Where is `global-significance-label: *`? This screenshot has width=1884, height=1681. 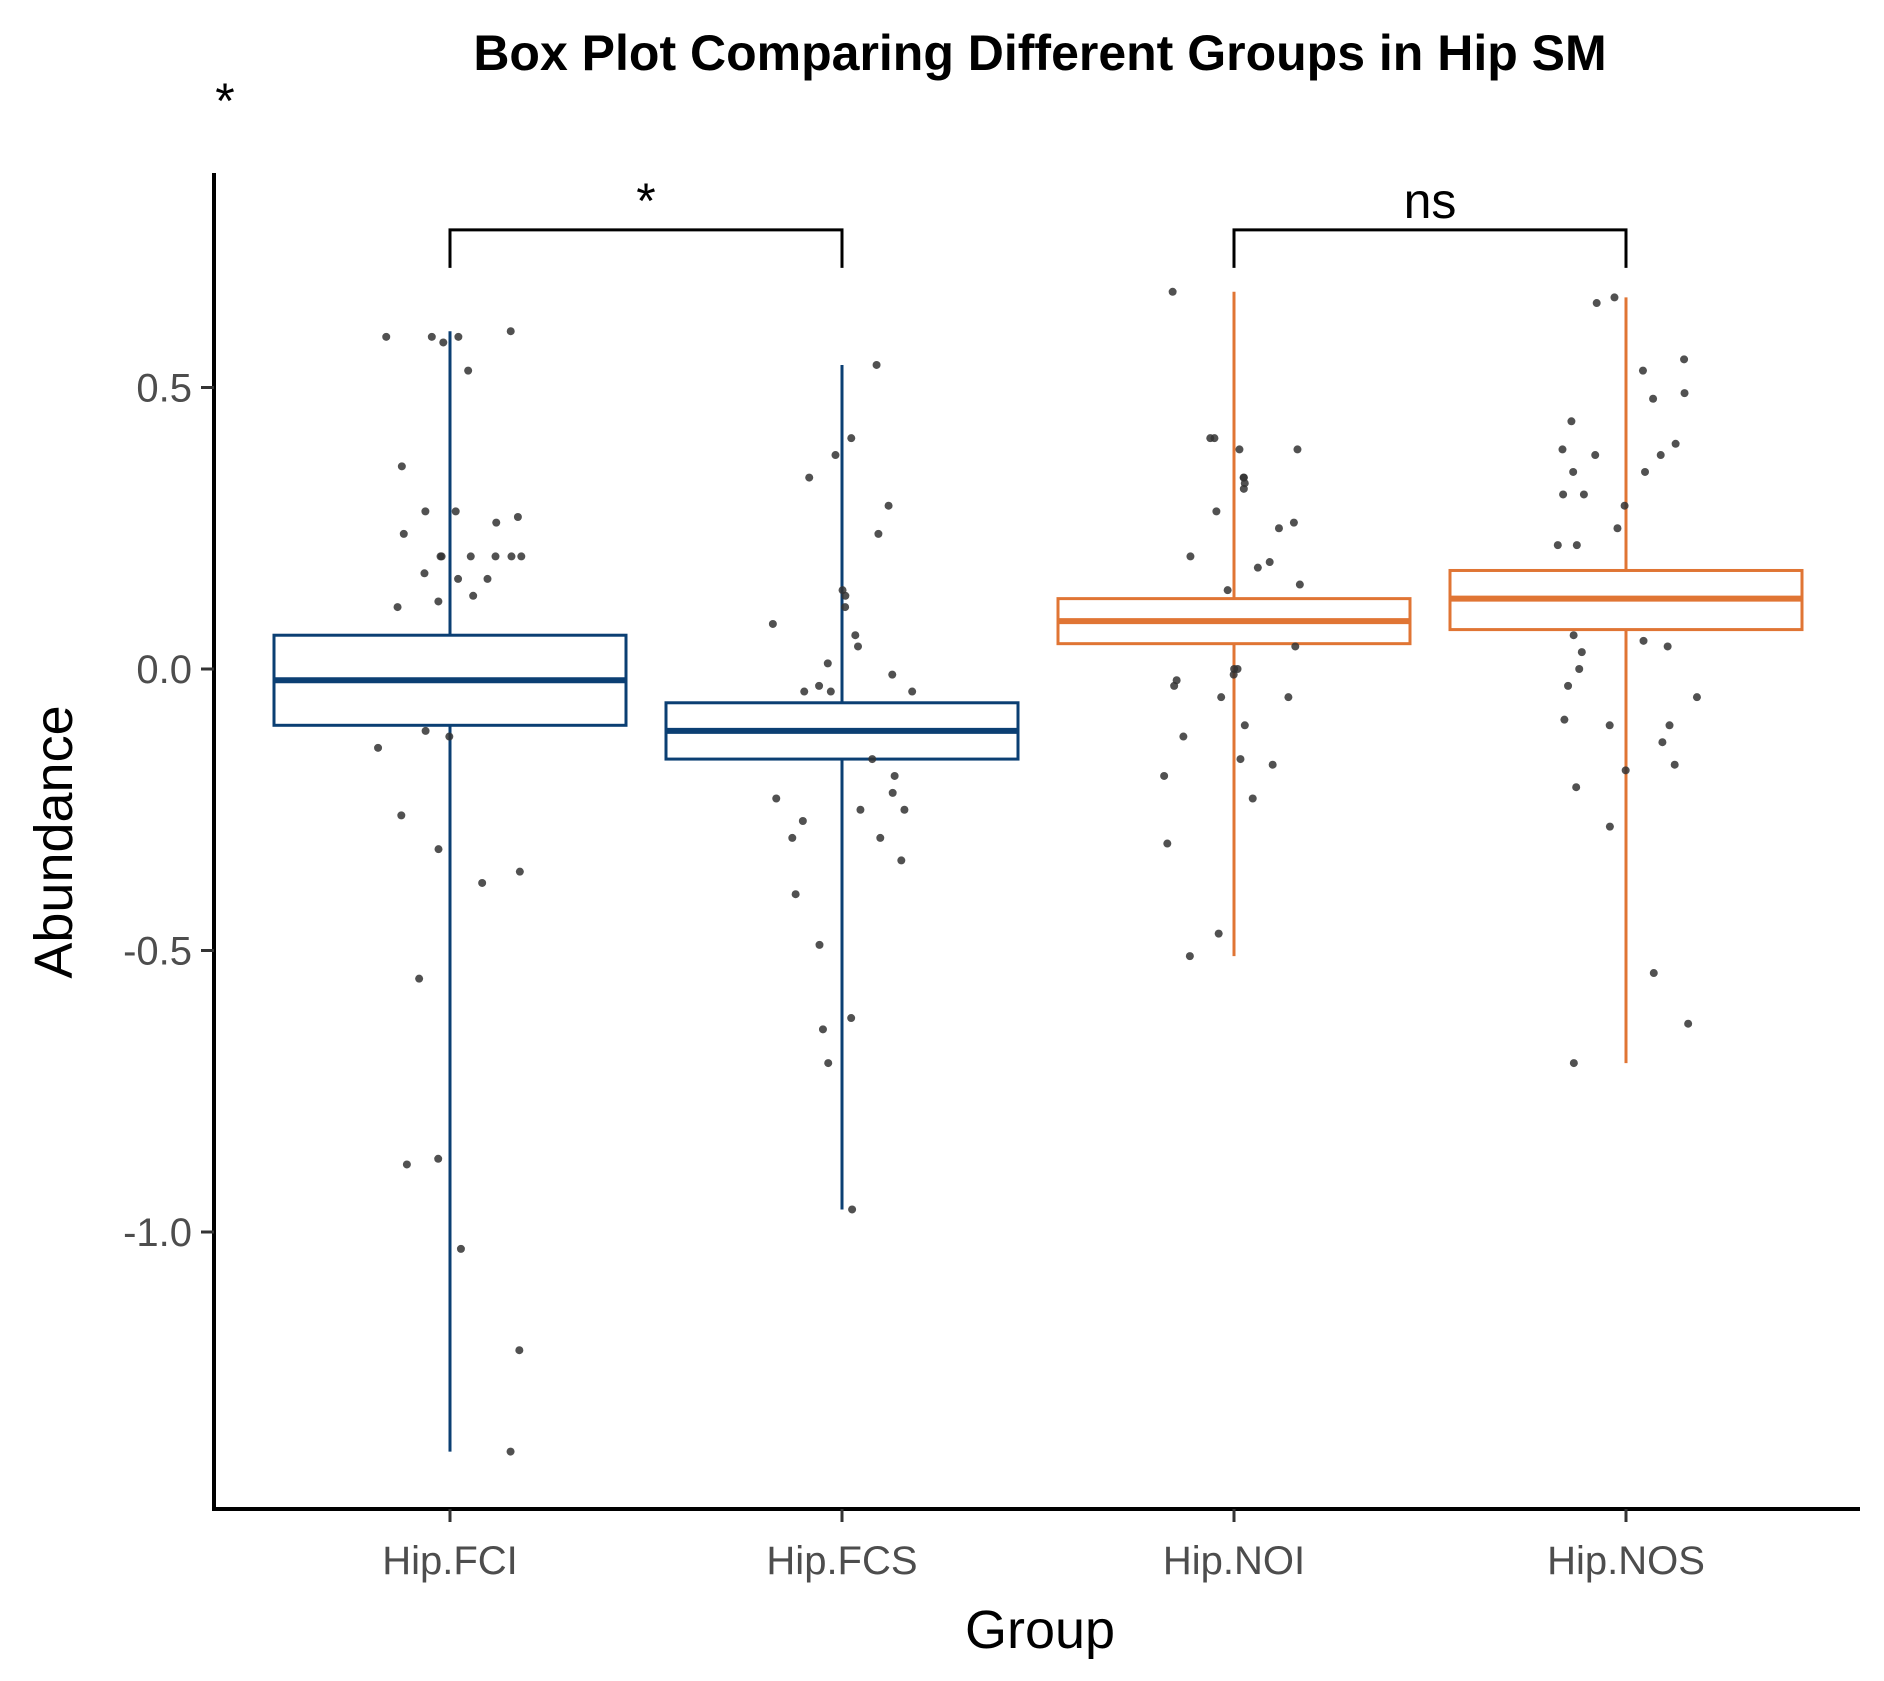 global-significance-label: * is located at coordinates (224, 101).